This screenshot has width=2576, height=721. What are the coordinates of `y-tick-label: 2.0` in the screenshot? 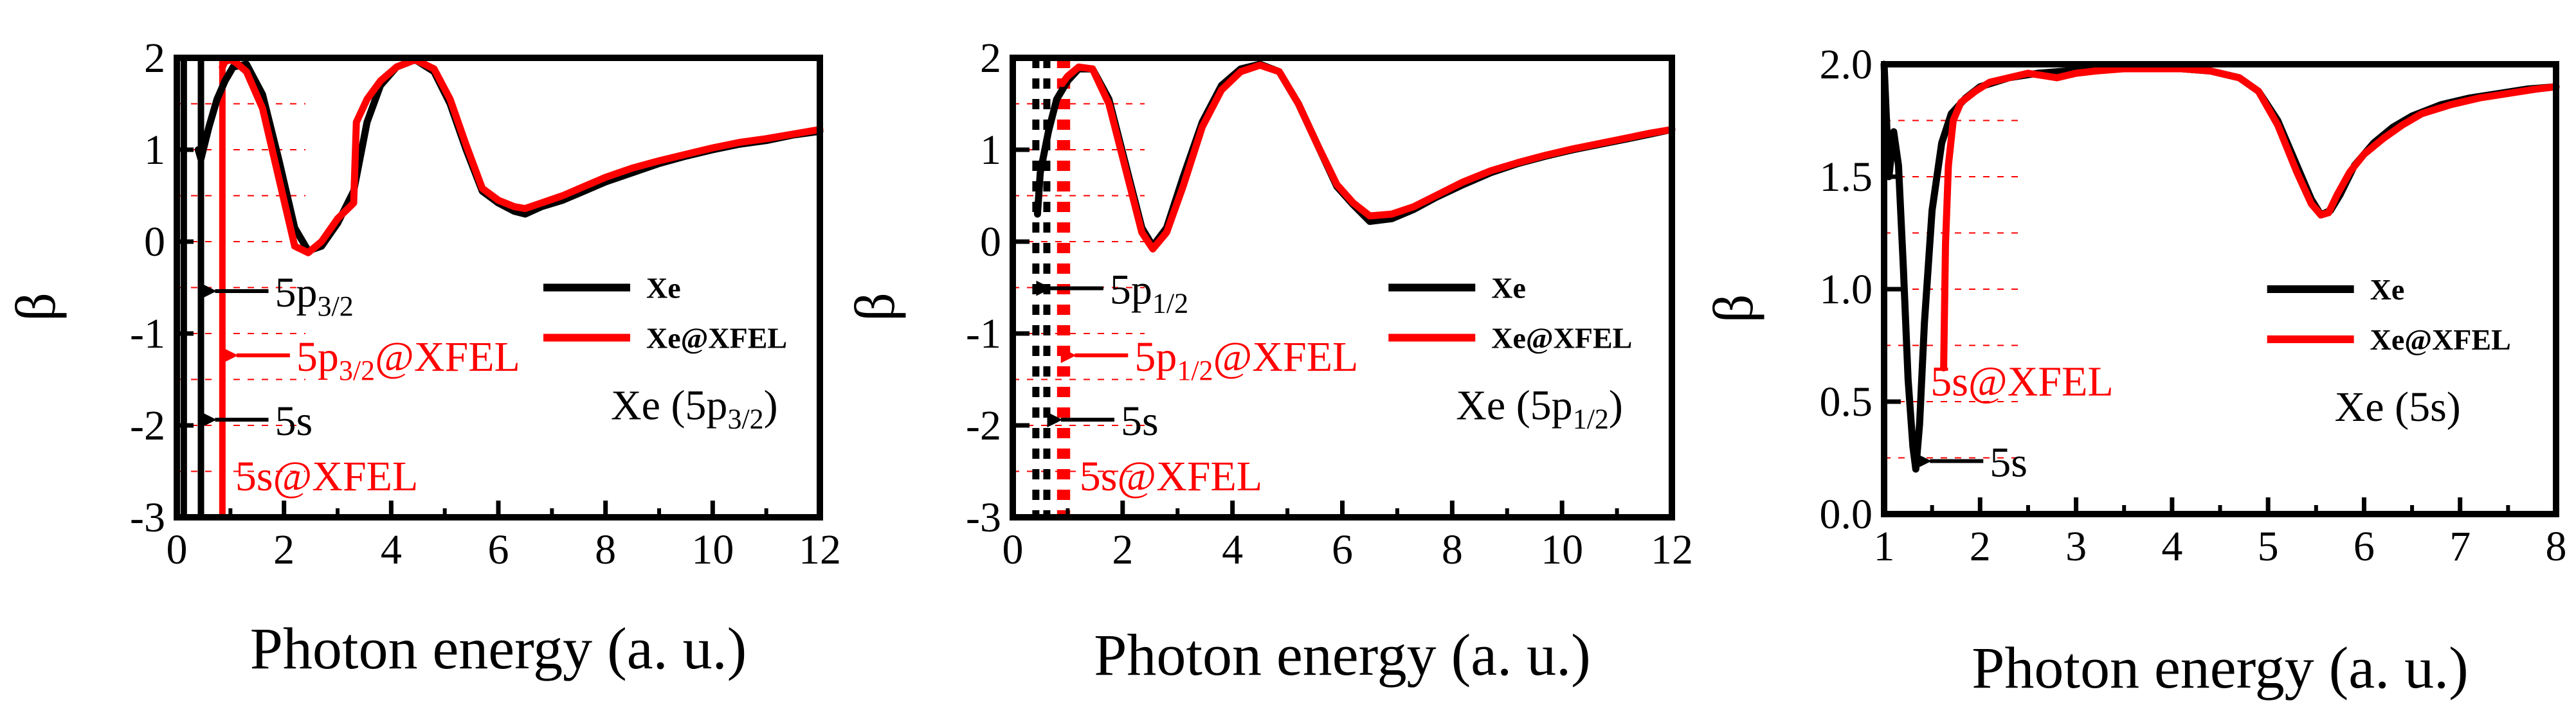 It's located at (1846, 64).